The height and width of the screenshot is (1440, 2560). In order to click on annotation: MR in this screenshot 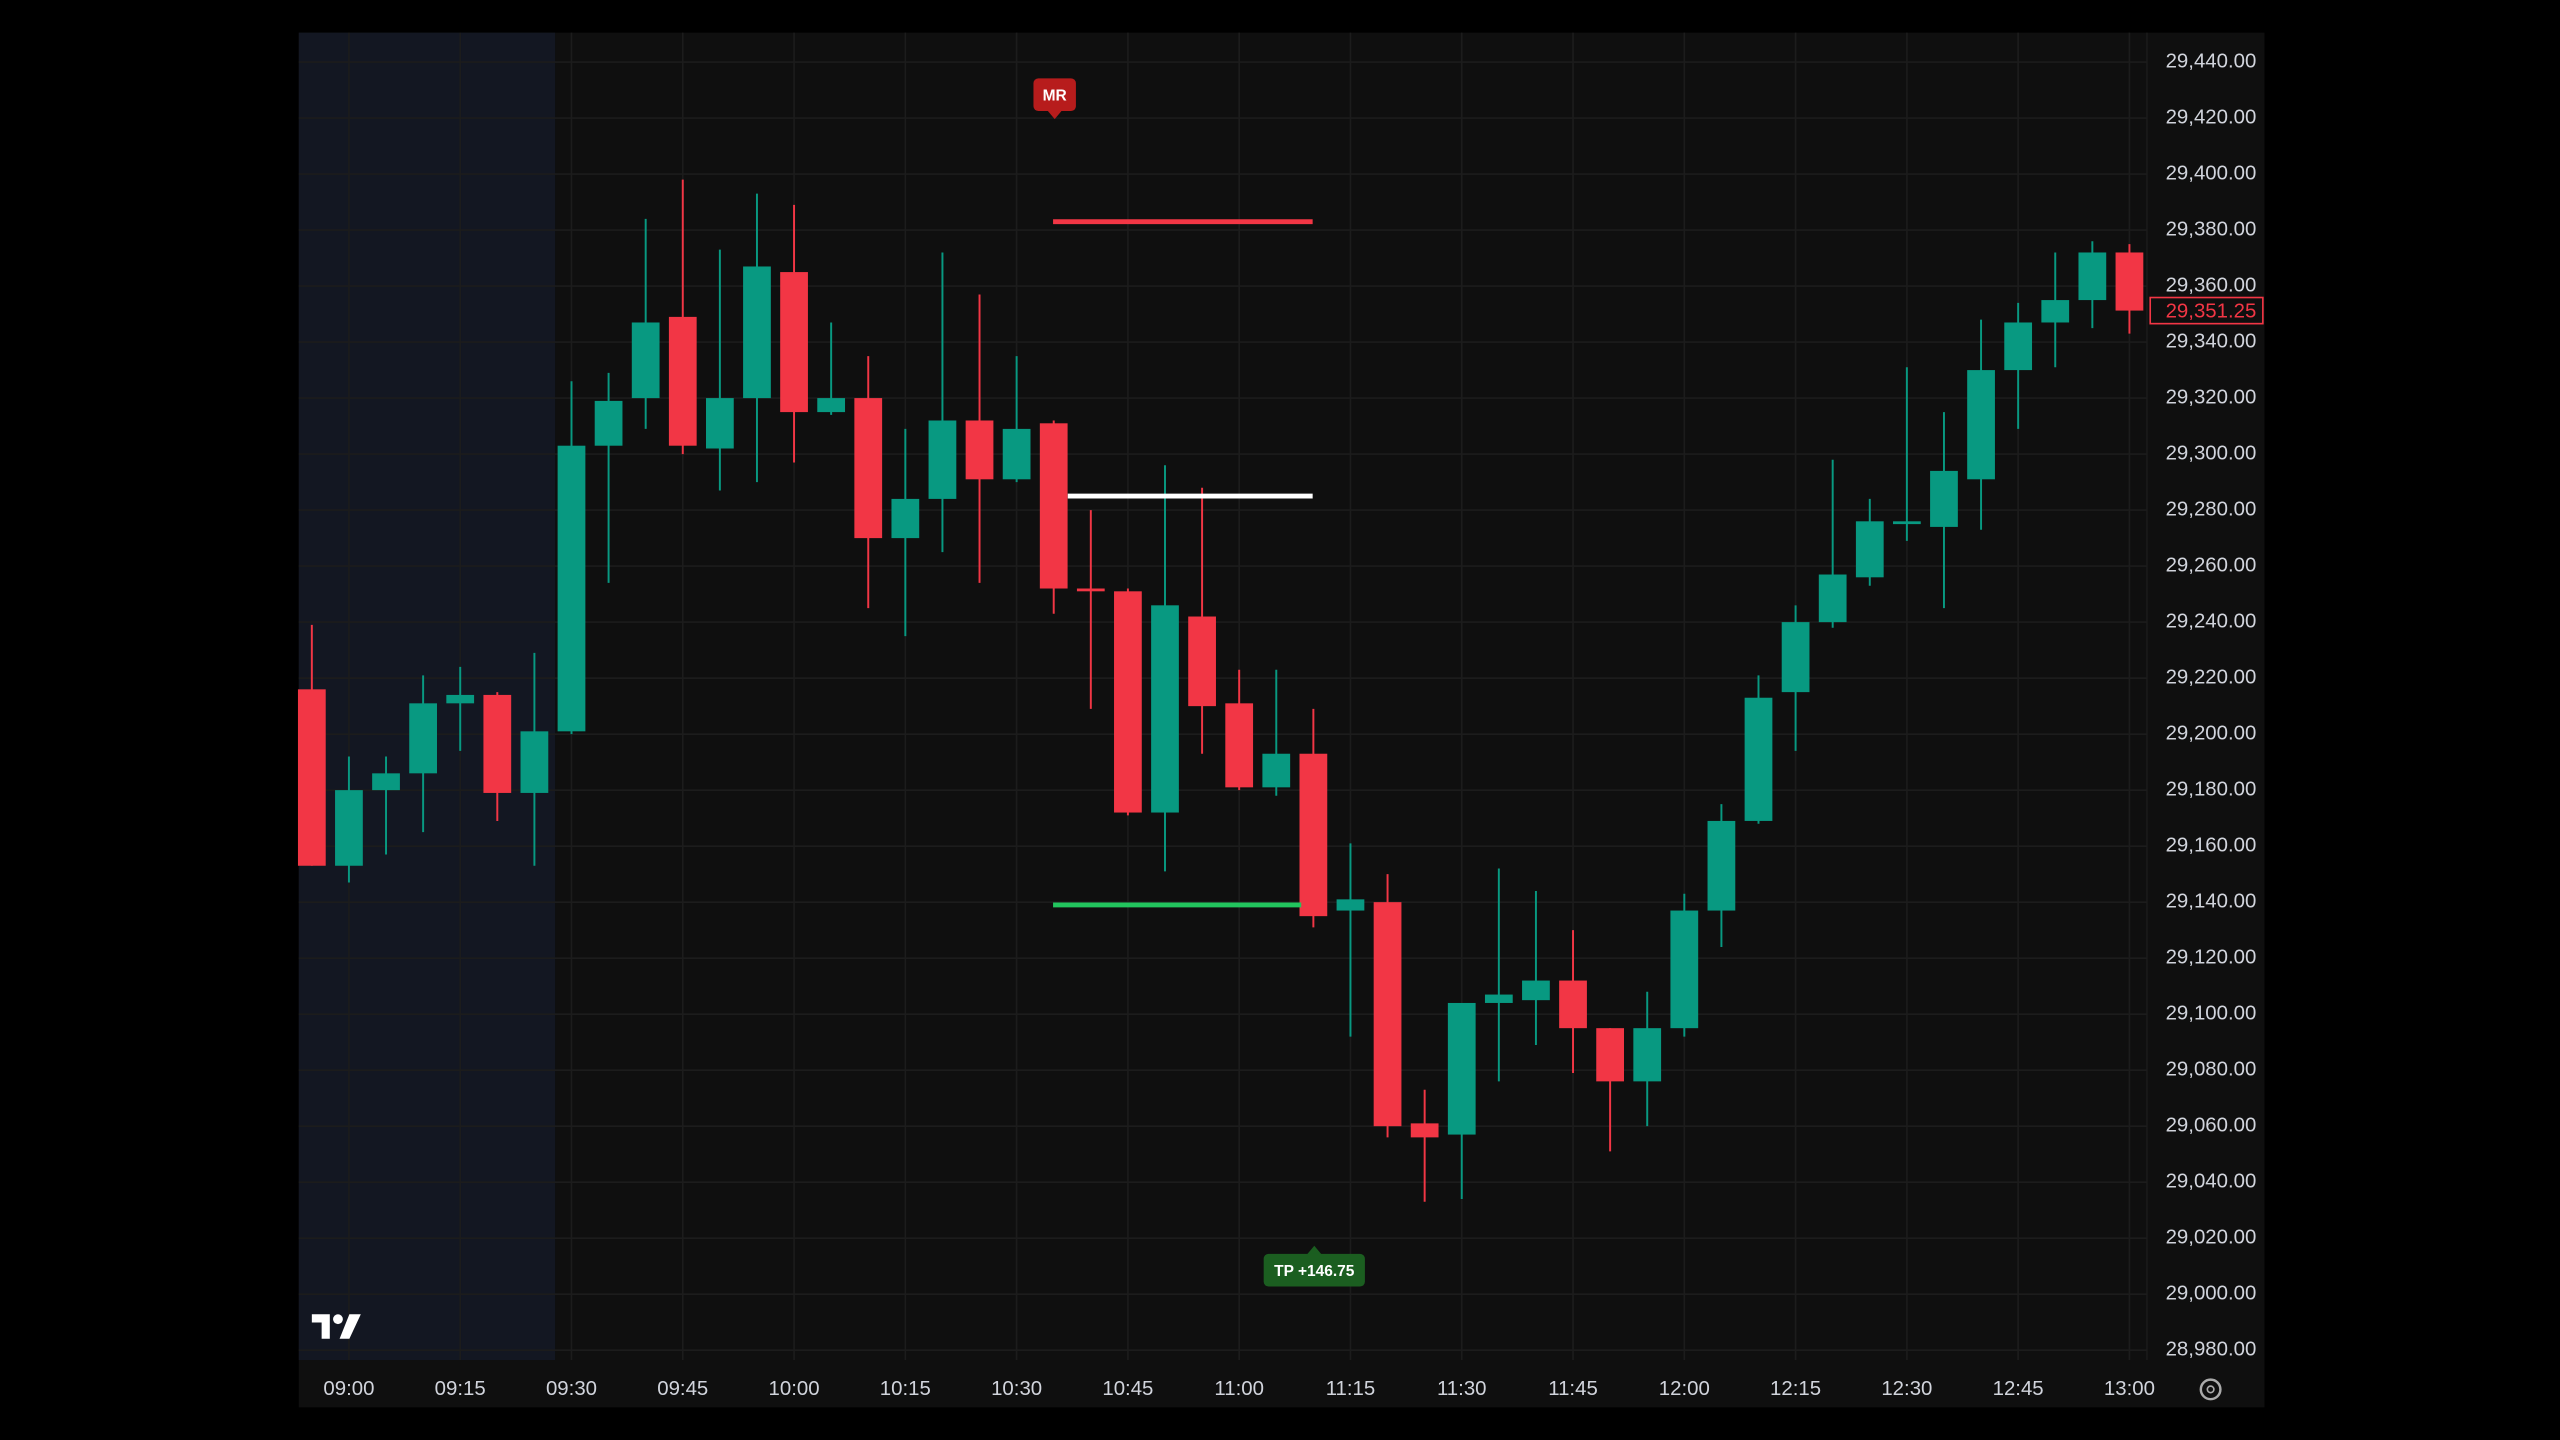, I will do `click(1054, 99)`.